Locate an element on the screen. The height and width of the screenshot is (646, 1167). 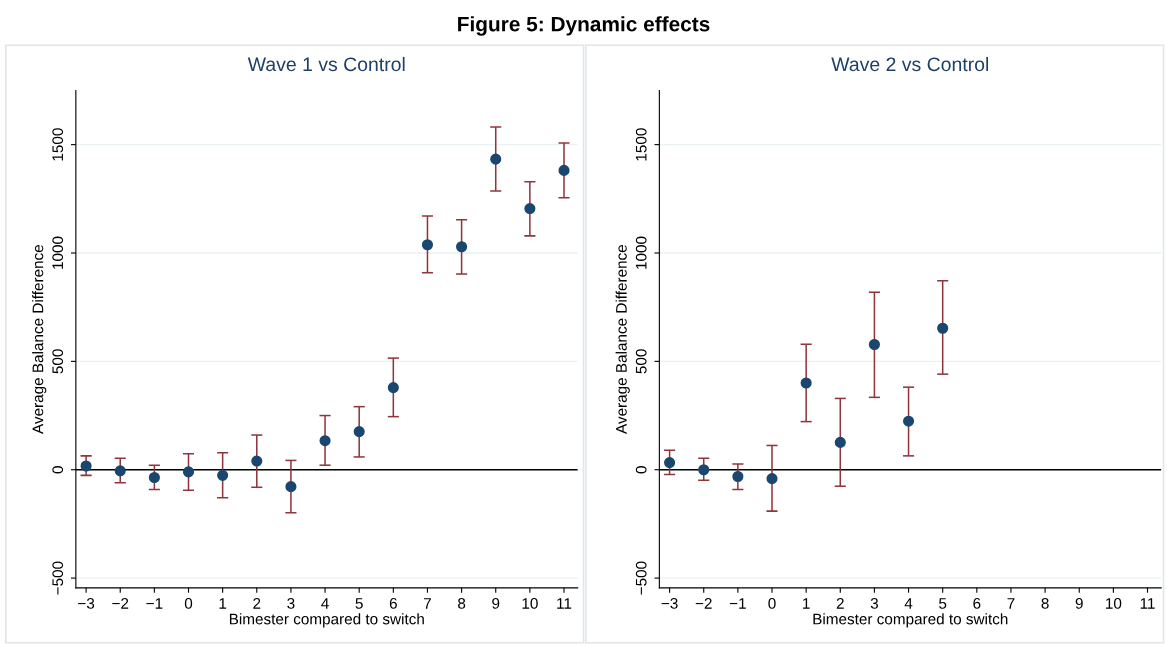
caption: Figure 5: Dynamic effects is located at coordinates (584, 26).